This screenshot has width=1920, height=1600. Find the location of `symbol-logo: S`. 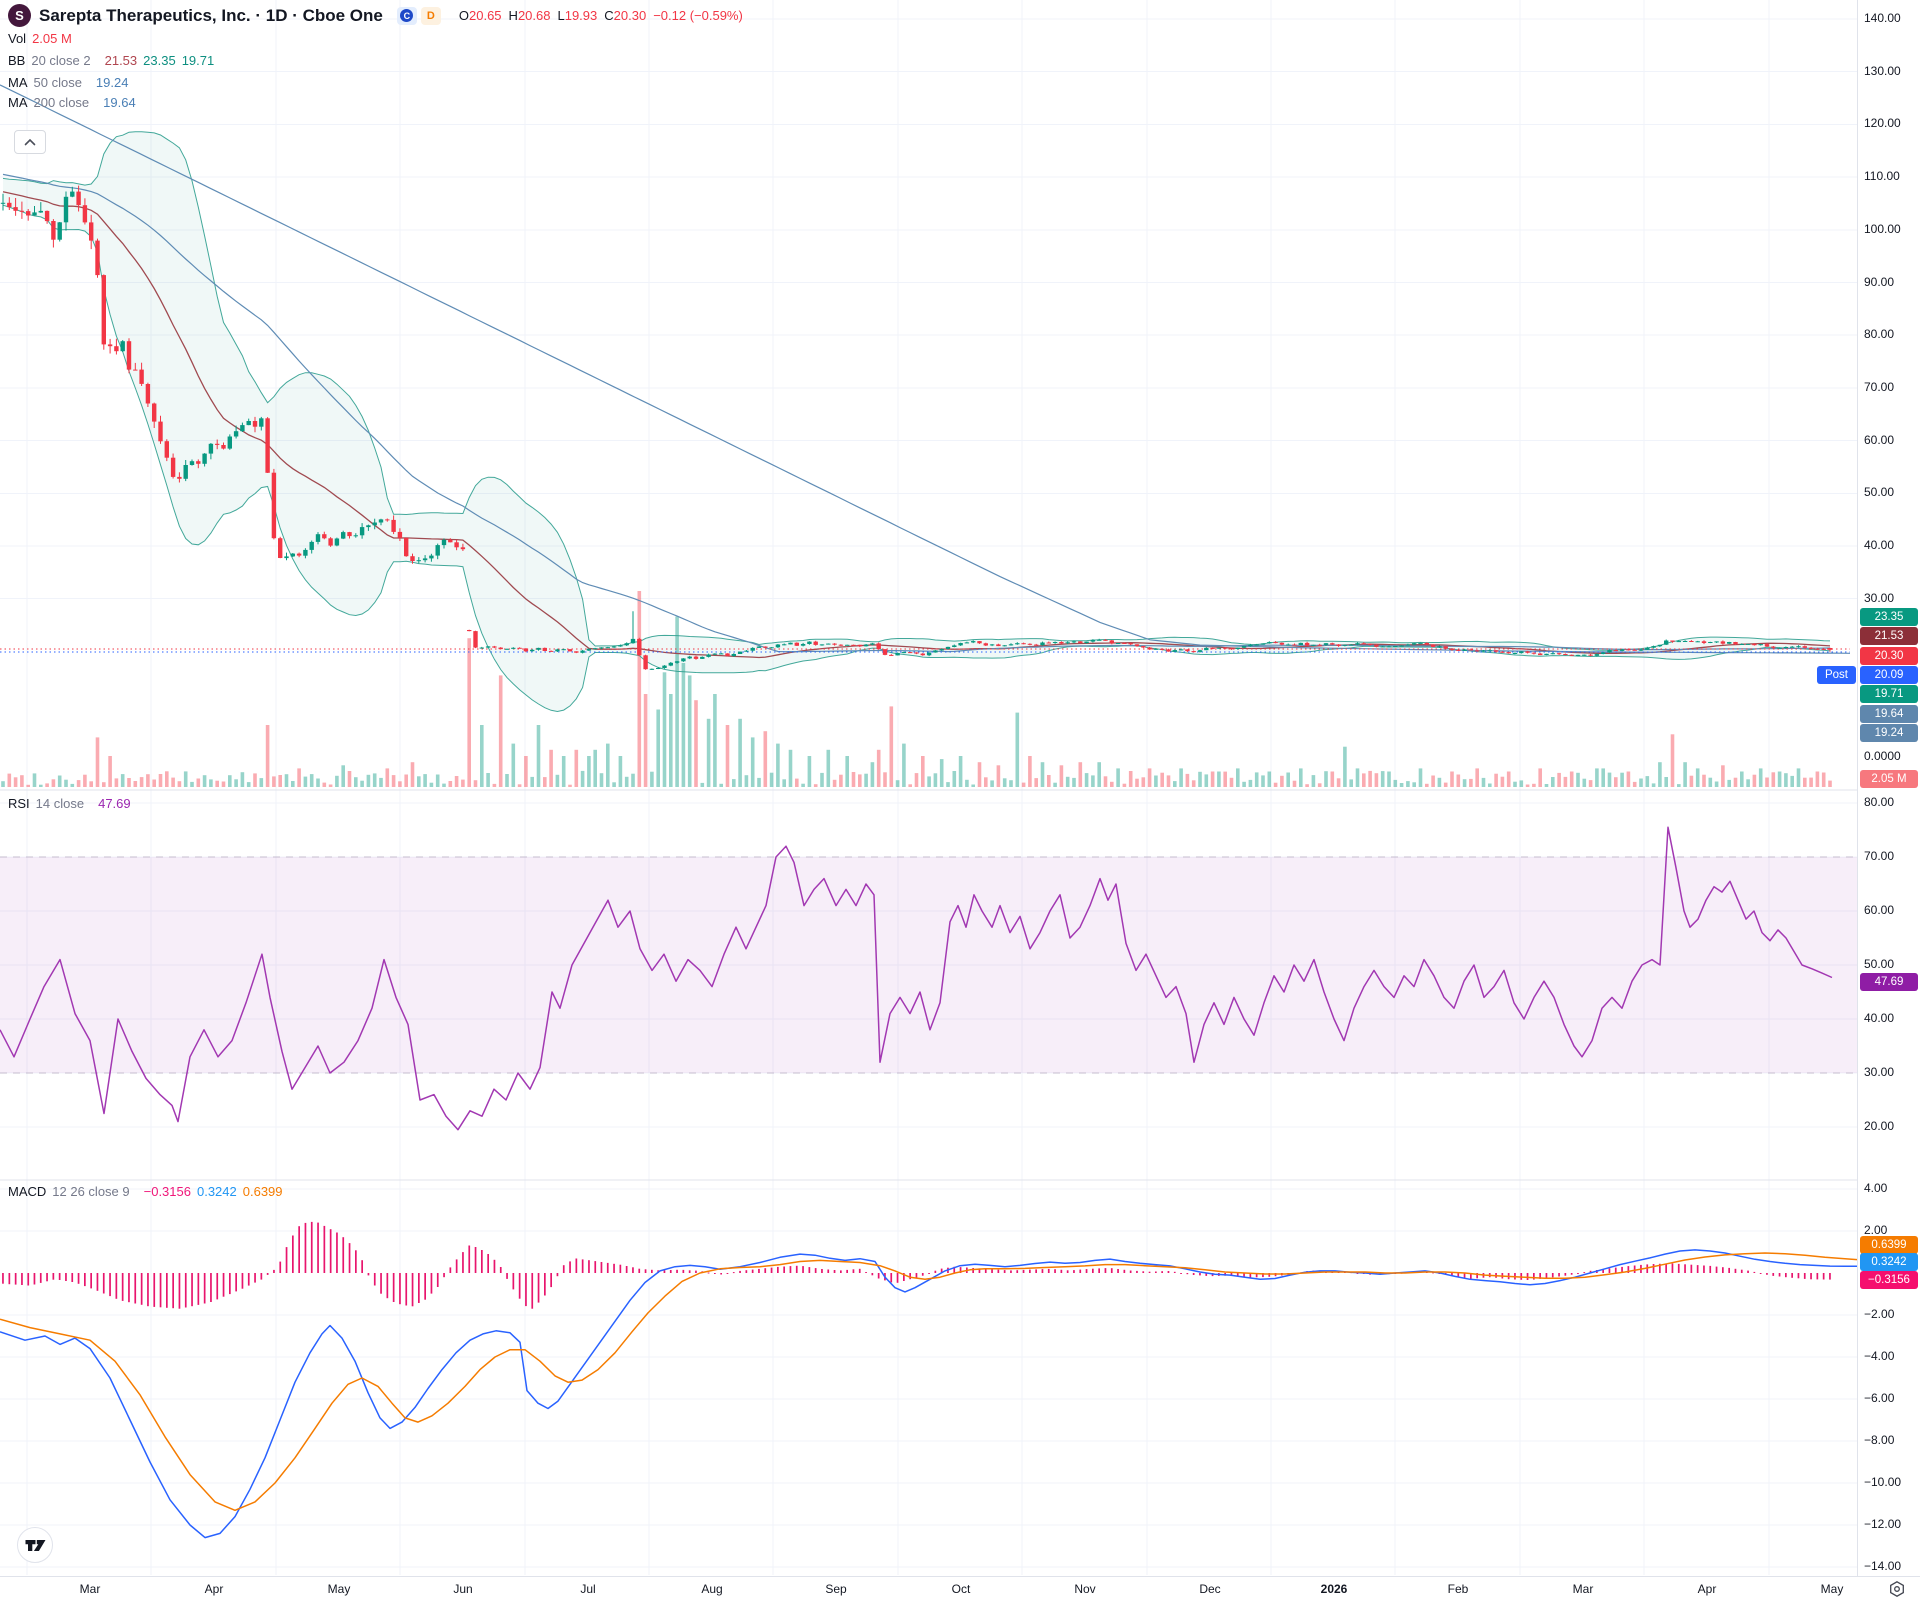

symbol-logo: S is located at coordinates (19, 15).